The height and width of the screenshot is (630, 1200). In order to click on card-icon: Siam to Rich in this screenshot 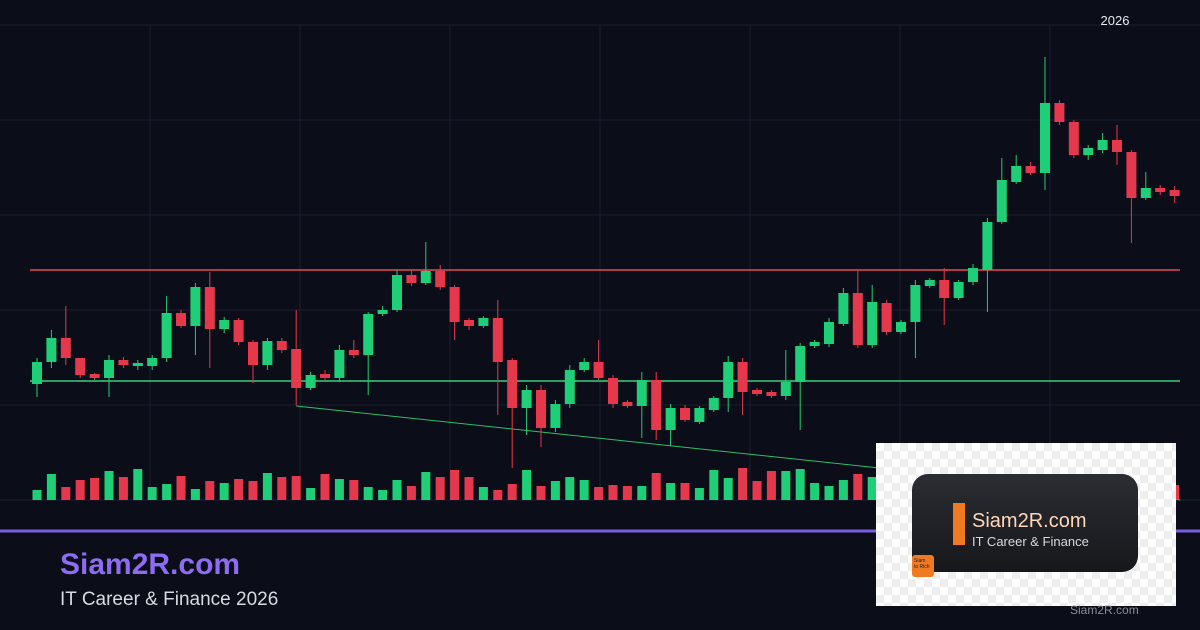, I will do `click(923, 566)`.